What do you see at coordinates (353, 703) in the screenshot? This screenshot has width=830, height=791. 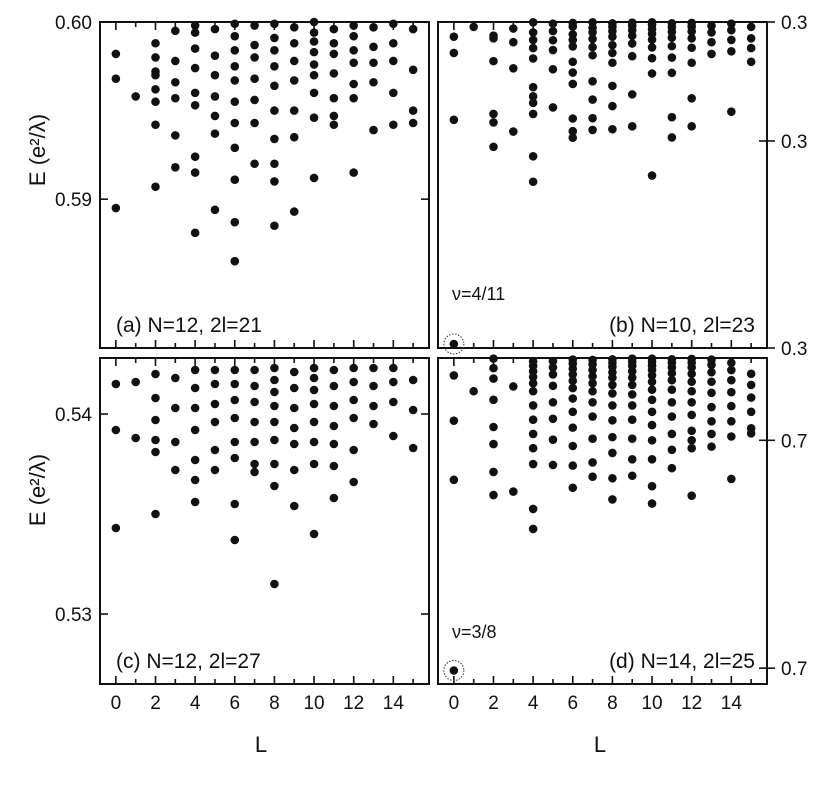 I see `x-tick-label: 12` at bounding box center [353, 703].